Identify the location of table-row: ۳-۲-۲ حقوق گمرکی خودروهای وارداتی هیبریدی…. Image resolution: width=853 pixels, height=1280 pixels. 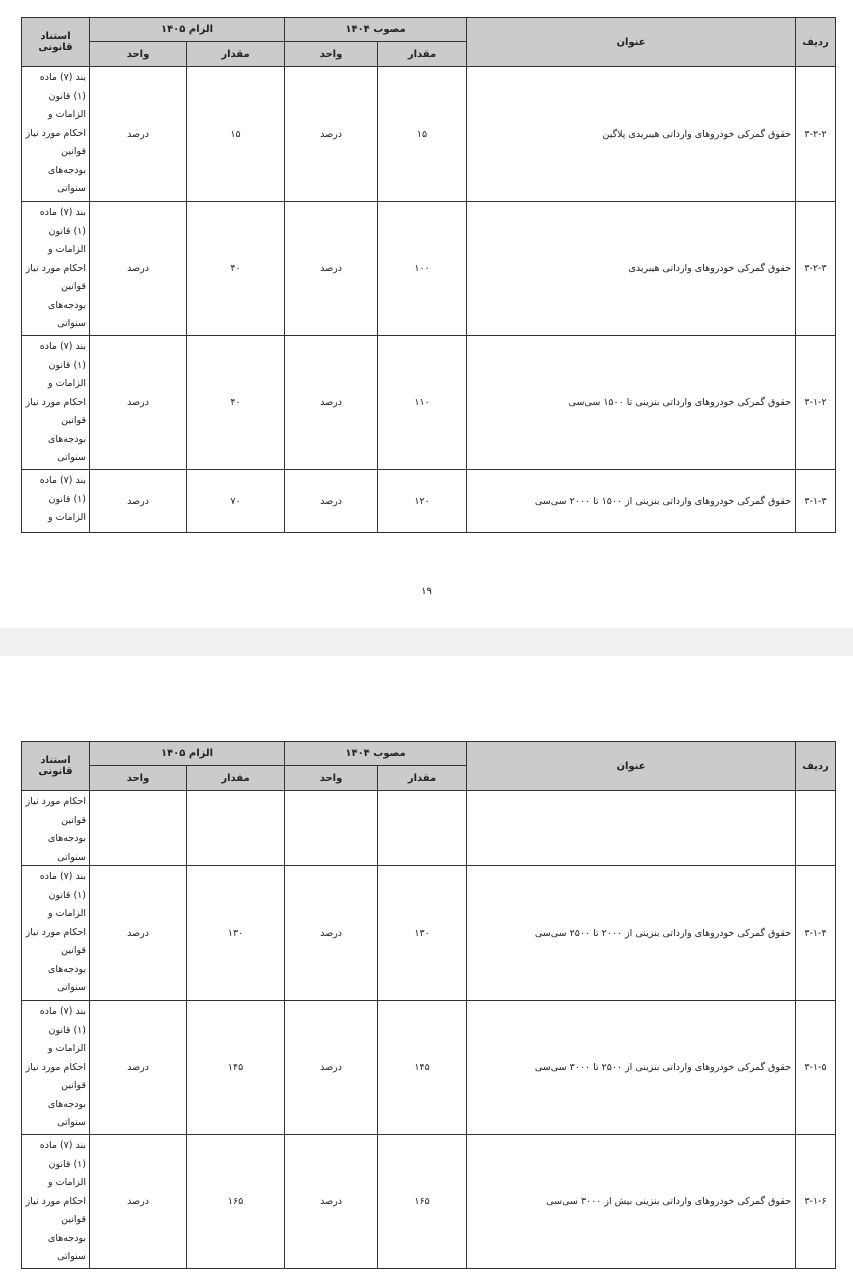
(429, 134).